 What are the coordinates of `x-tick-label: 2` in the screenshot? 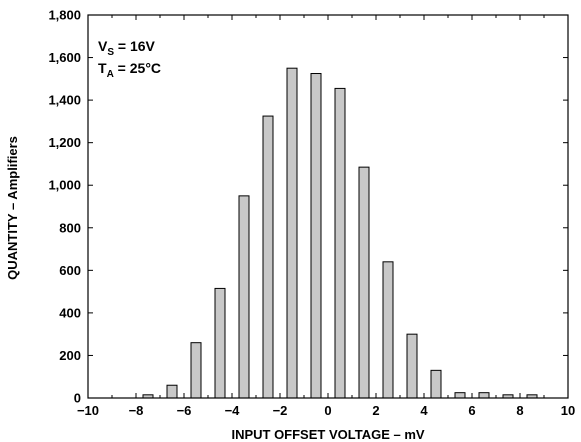 It's located at (375, 410).